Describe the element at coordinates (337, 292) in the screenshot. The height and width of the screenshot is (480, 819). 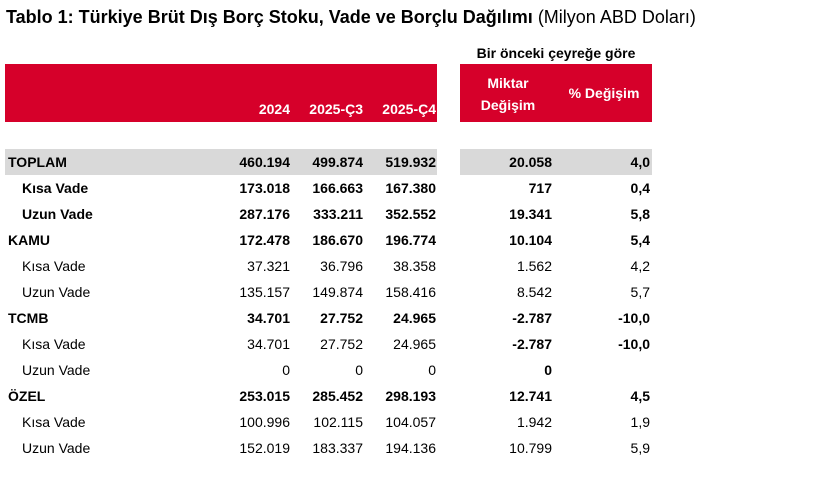
I see `cell-value: 149.874` at that location.